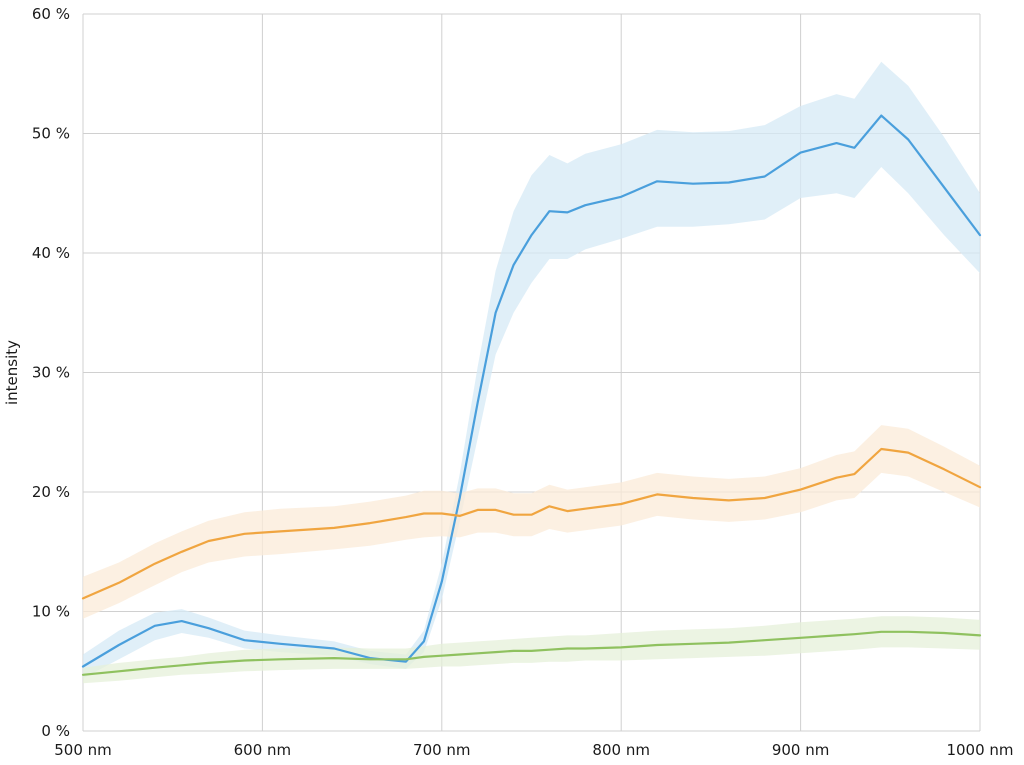  Describe the element at coordinates (51, 253) in the screenshot. I see `y-tick-label: 40 %` at that location.